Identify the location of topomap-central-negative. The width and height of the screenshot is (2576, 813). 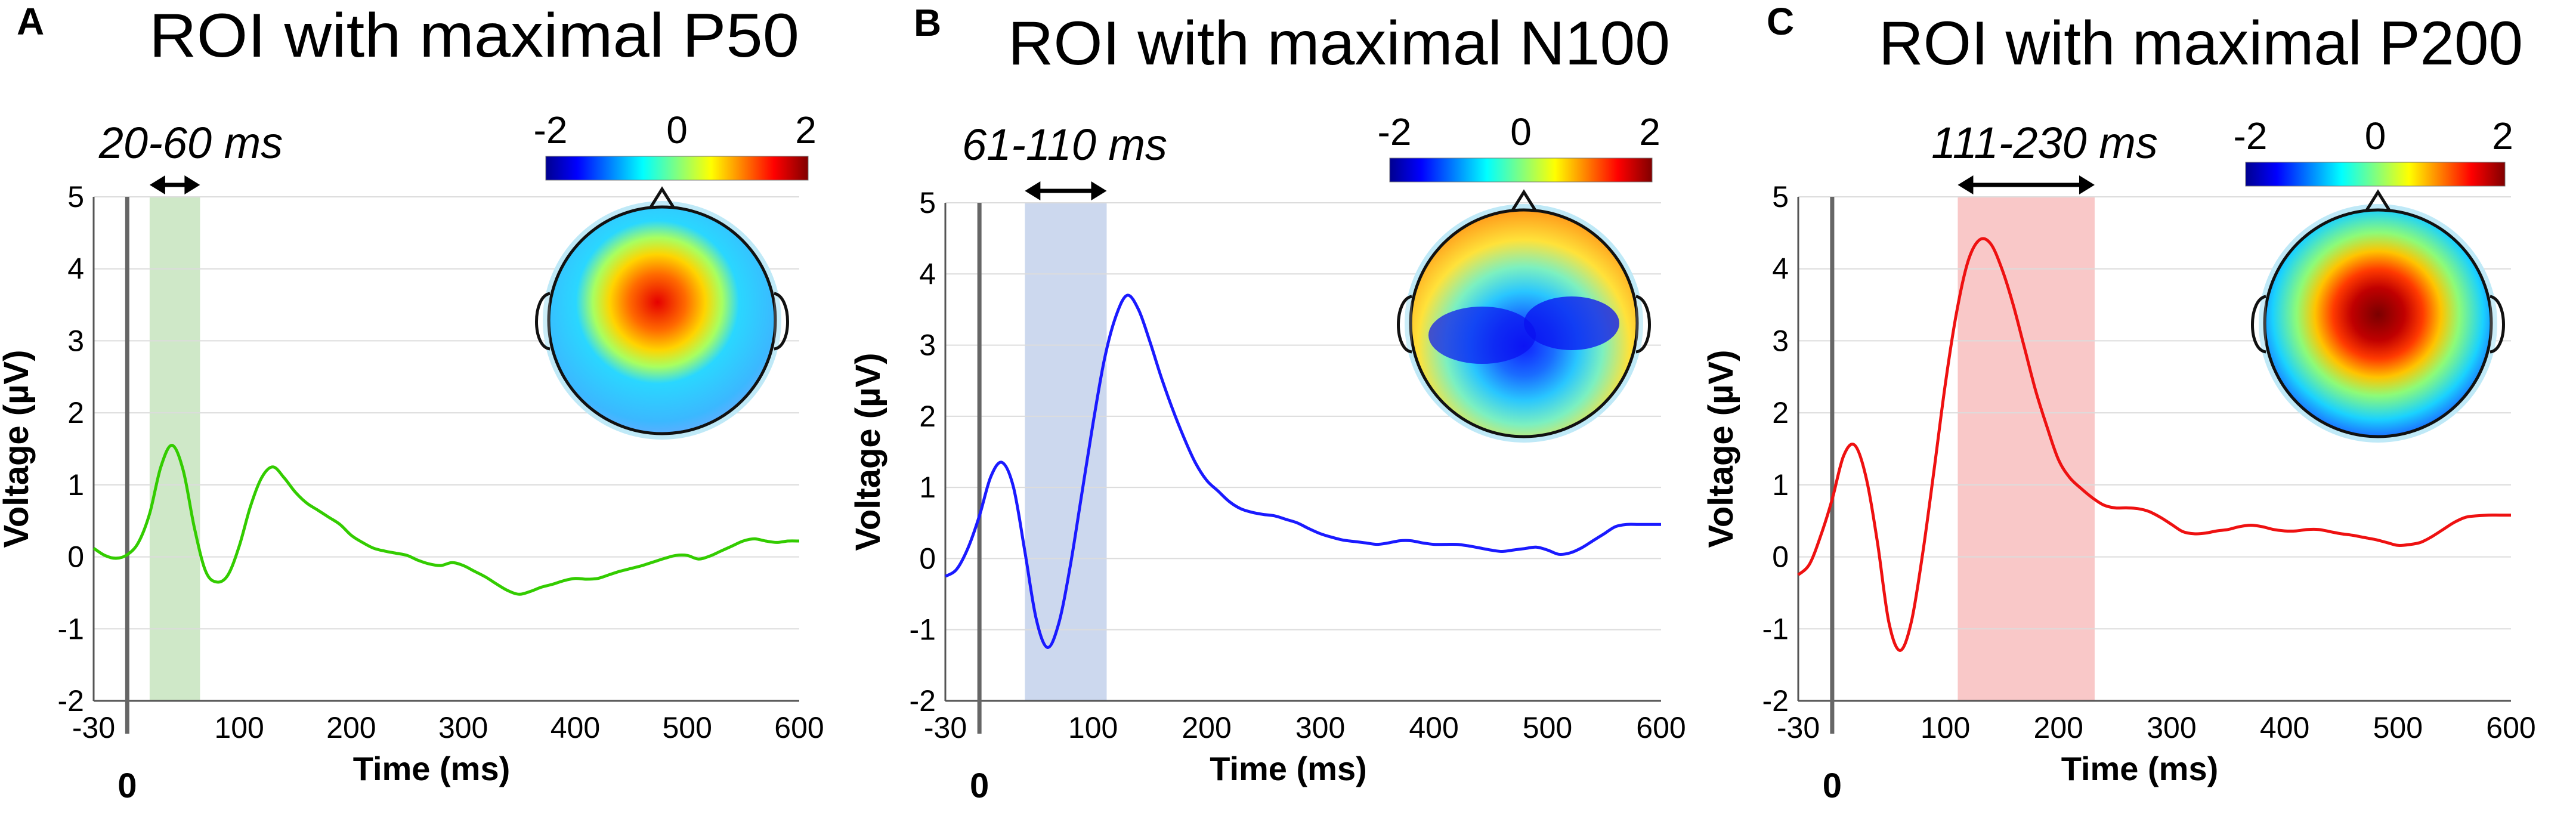
(1524, 316).